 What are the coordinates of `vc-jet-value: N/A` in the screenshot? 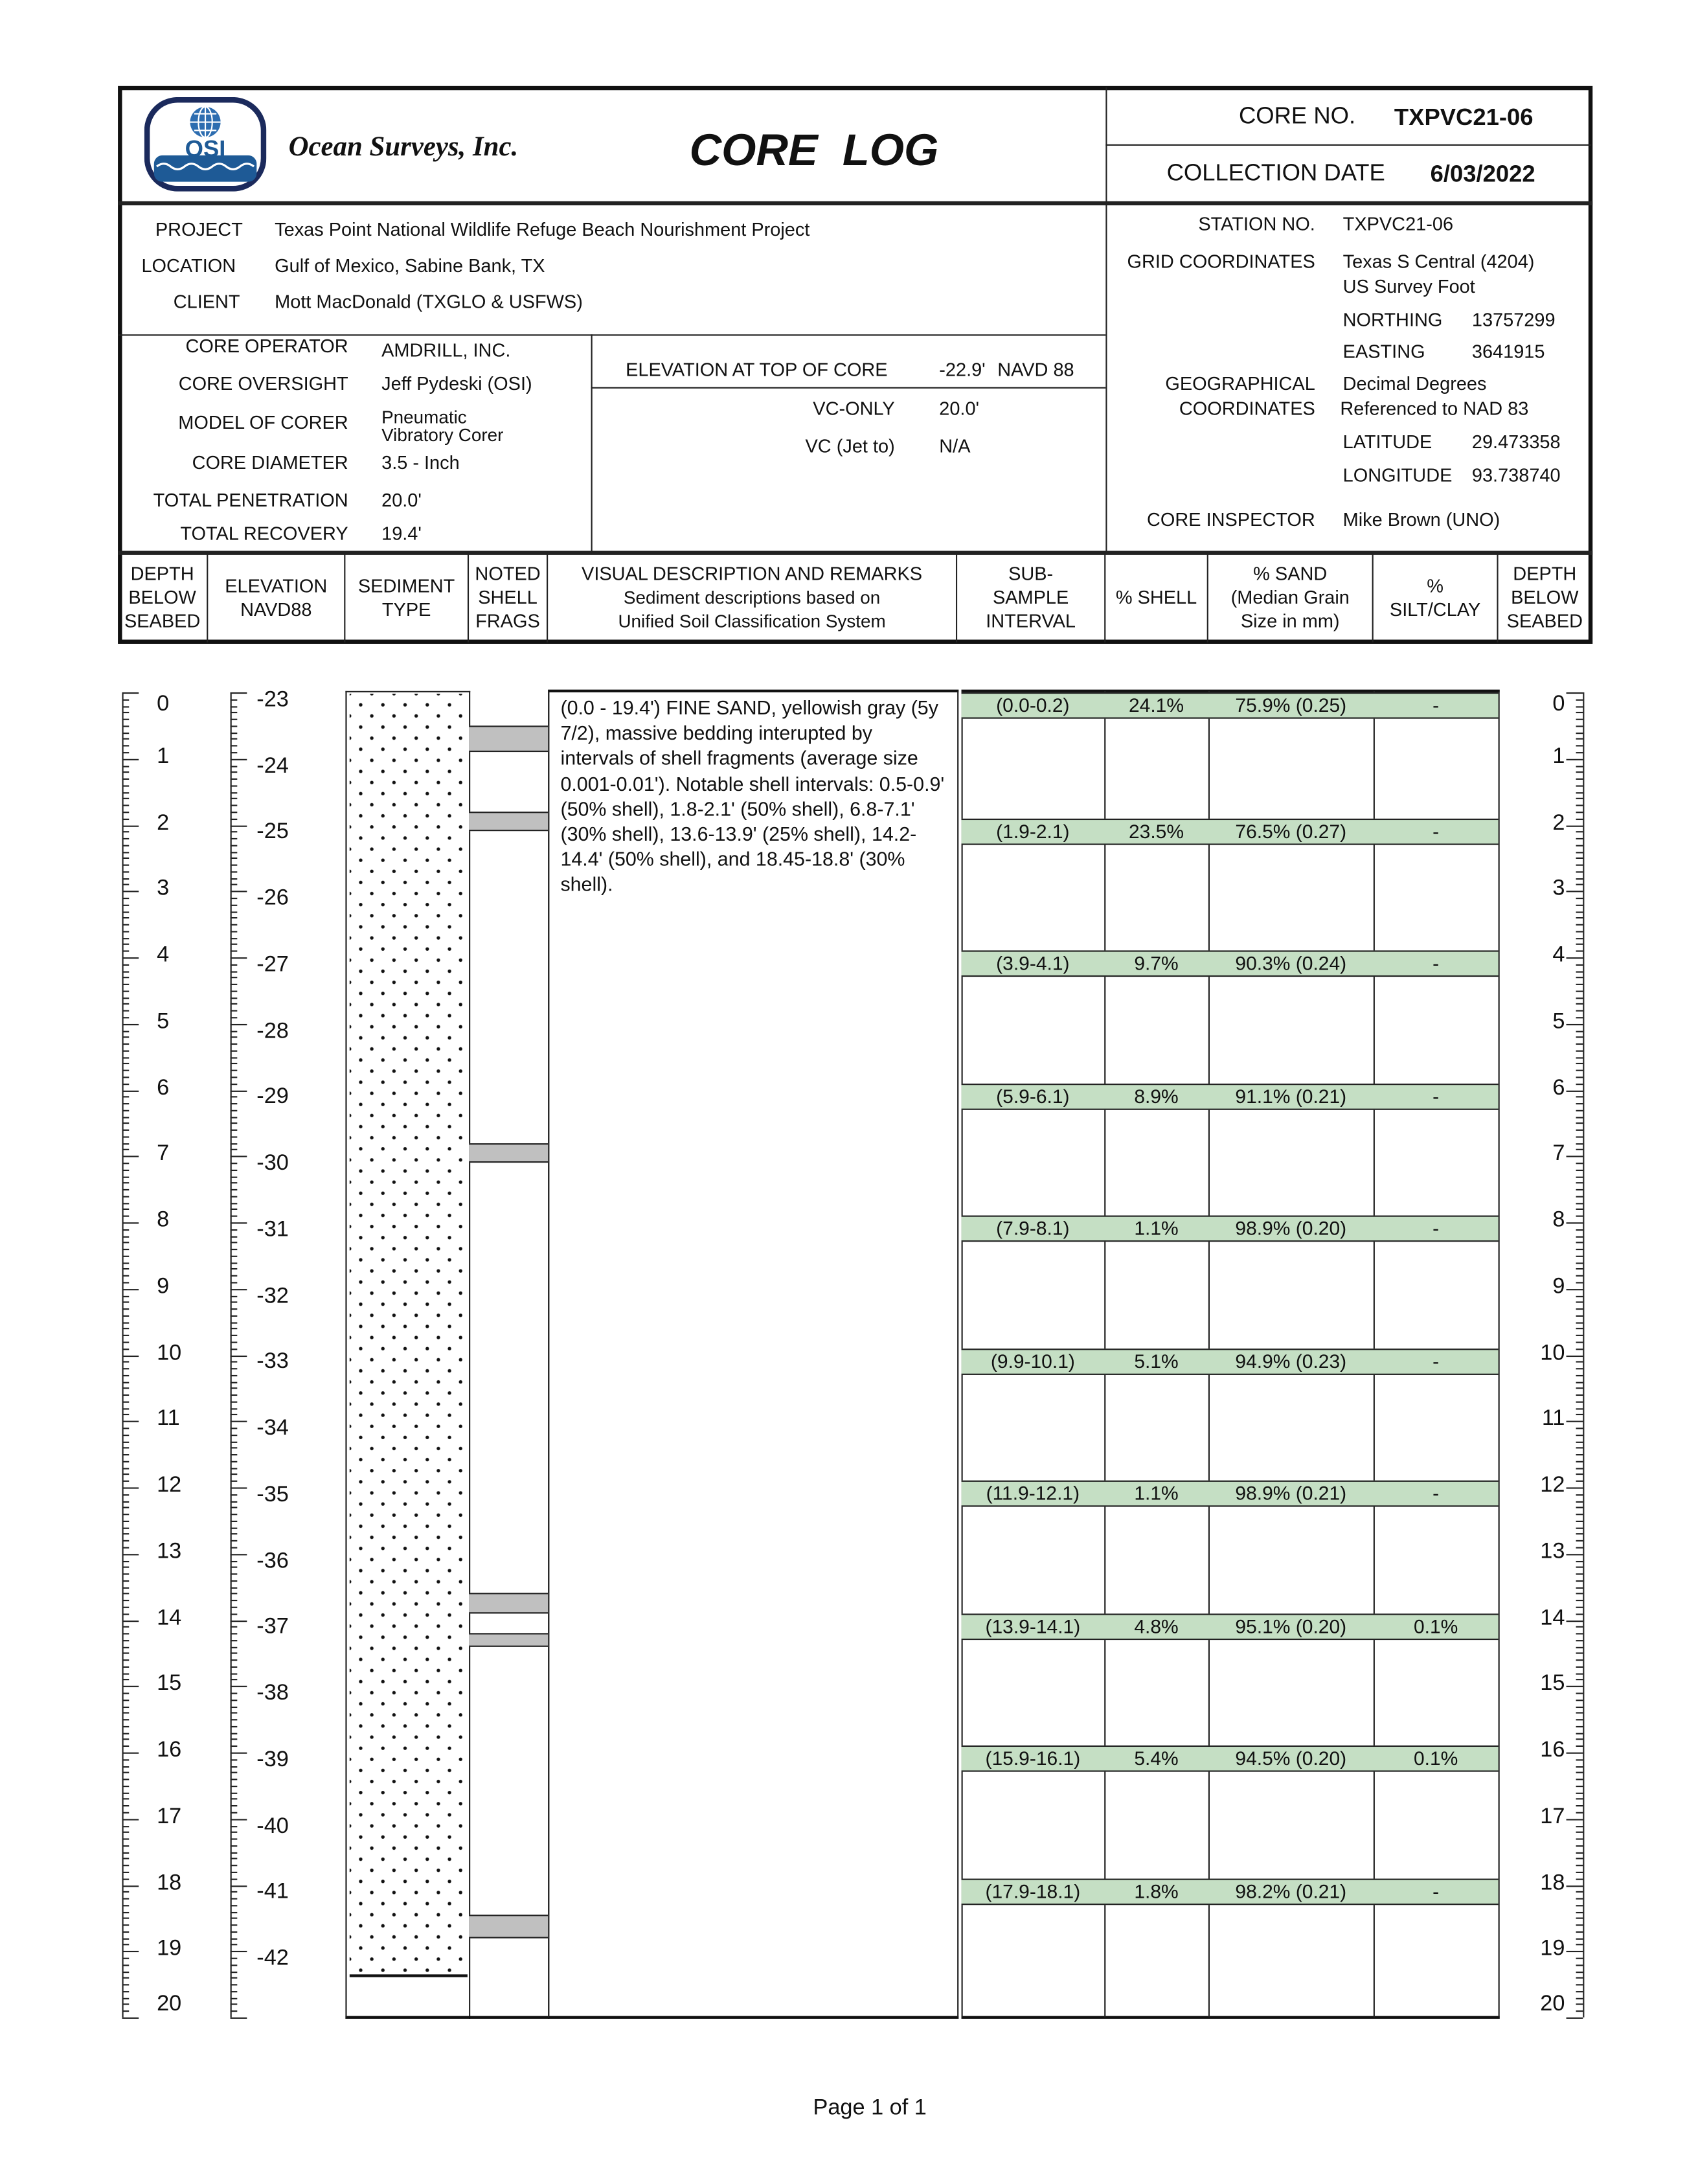 It's located at (955, 446).